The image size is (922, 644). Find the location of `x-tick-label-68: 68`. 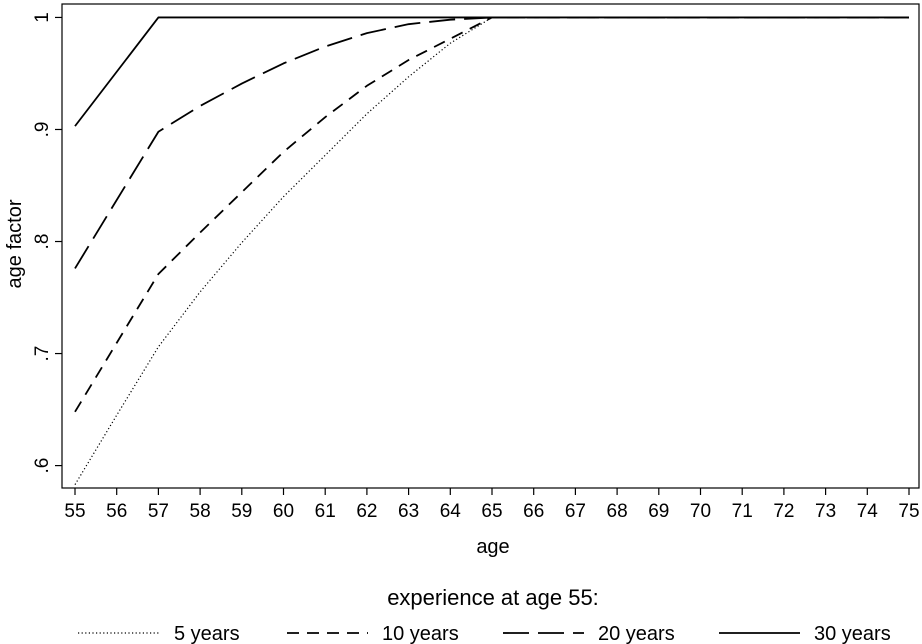

x-tick-label-68: 68 is located at coordinates (617, 511).